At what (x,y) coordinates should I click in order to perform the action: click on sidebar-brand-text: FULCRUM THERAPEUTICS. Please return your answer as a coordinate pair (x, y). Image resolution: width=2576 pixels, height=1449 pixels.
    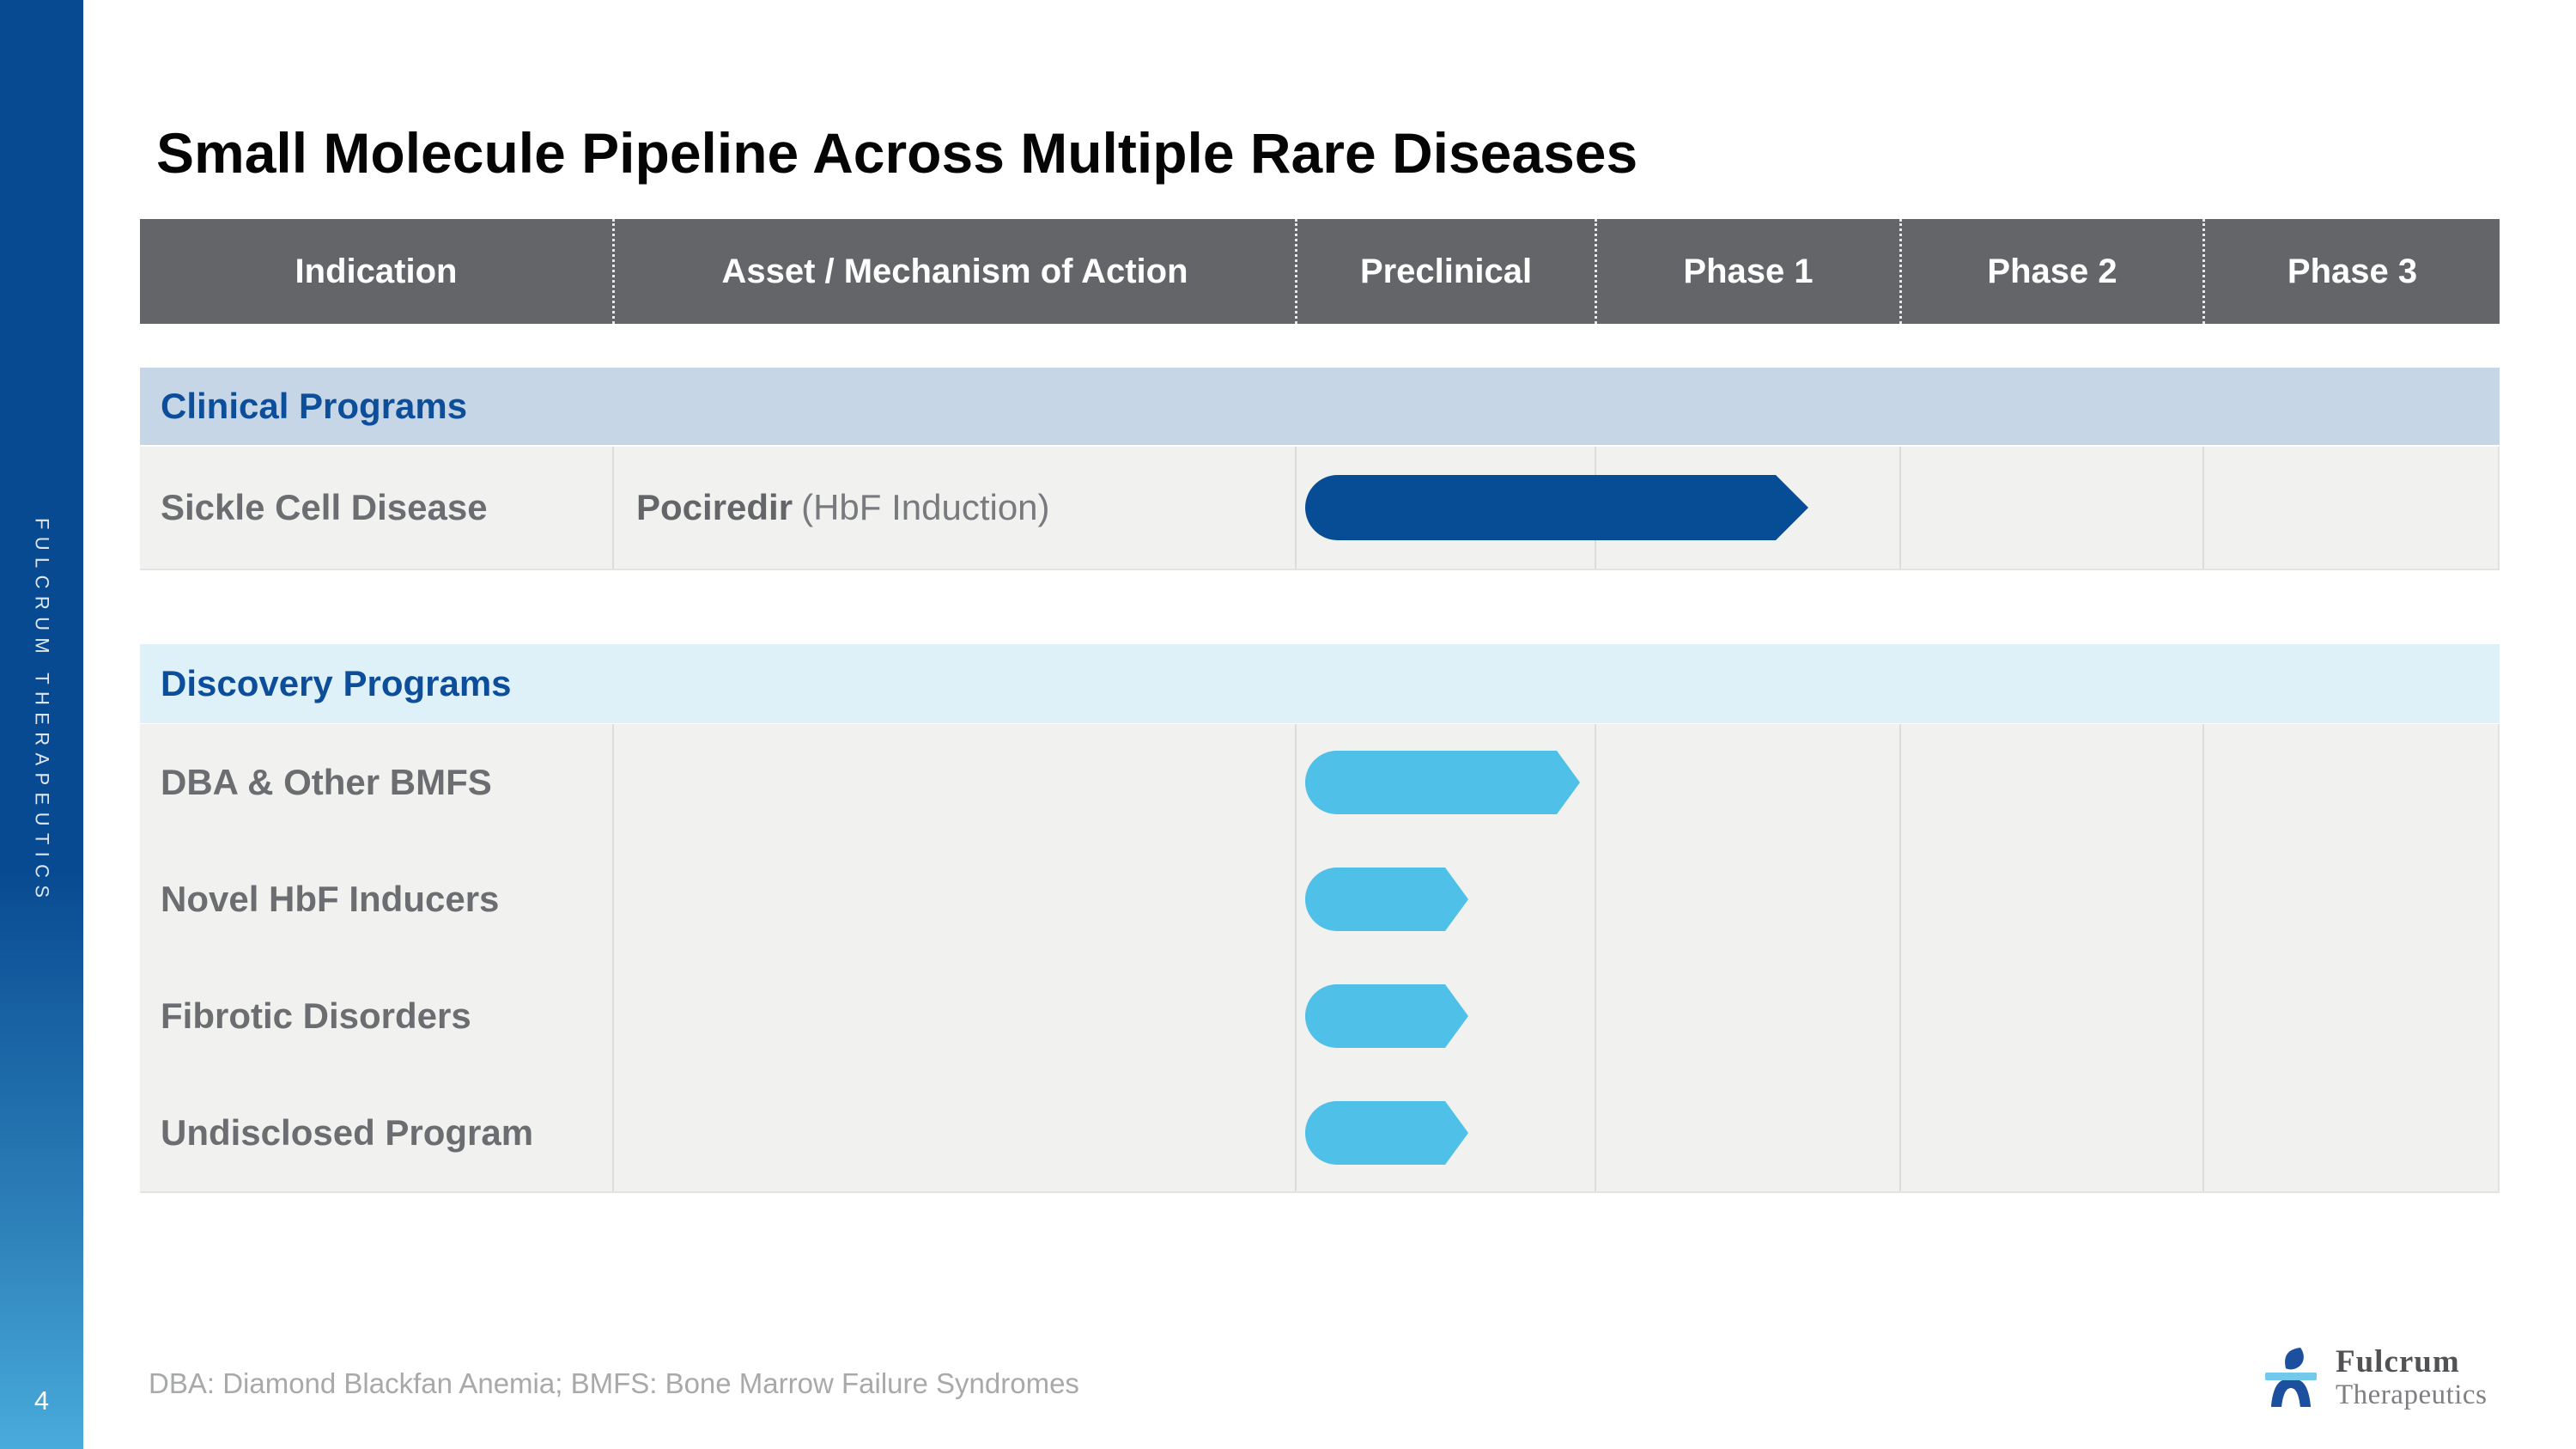
    Looking at the image, I should click on (42, 711).